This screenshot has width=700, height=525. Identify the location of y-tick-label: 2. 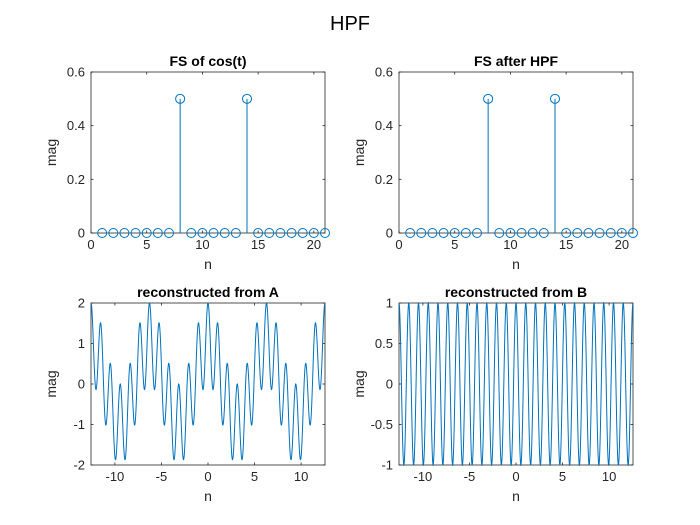
(81, 303).